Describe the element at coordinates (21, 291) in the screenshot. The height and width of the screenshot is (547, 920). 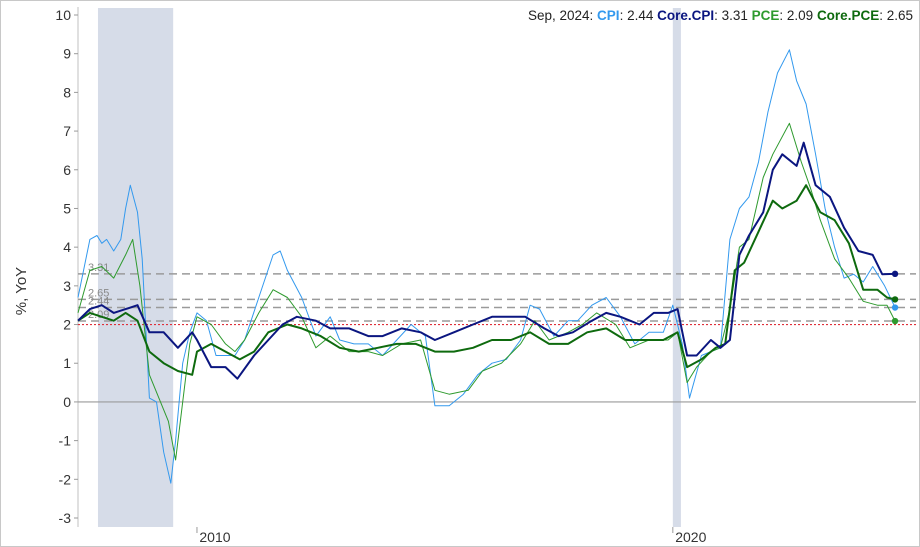
I see `y-axis-label: %, YoY` at that location.